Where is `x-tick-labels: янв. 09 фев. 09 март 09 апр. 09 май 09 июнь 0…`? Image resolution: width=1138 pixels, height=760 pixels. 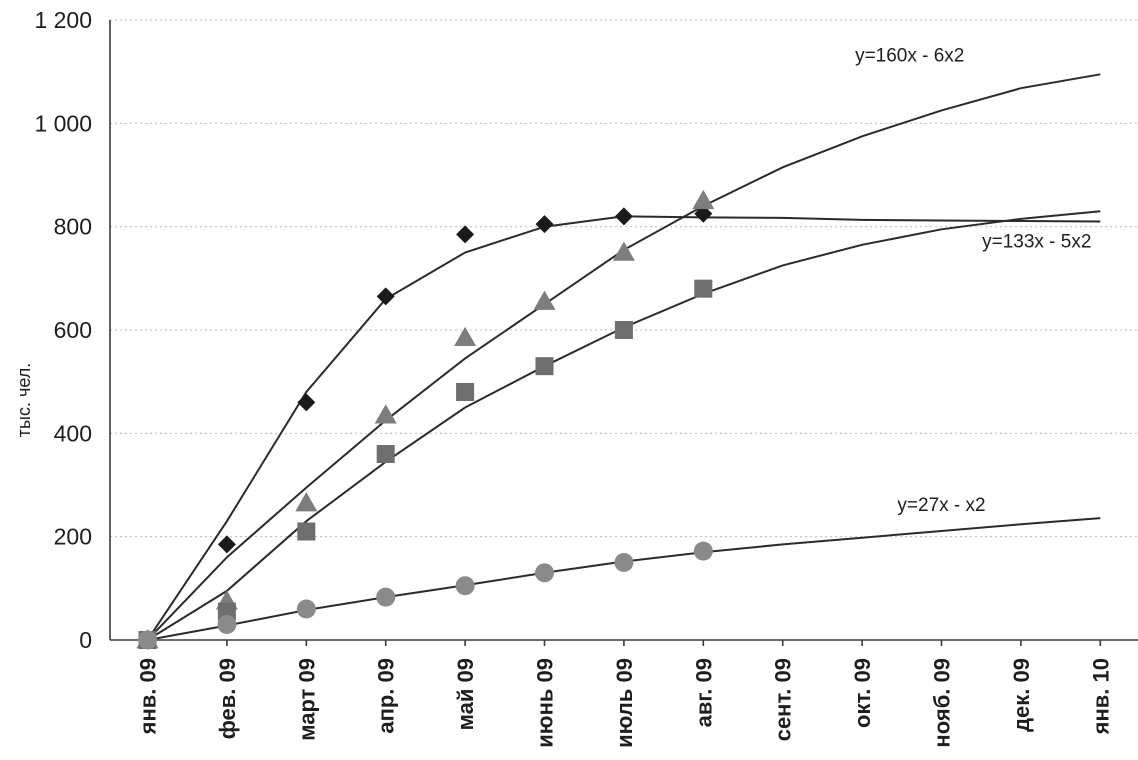 x-tick-labels: янв. 09 фев. 09 март 09 апр. 09 май 09 июнь 0… is located at coordinates (624, 694).